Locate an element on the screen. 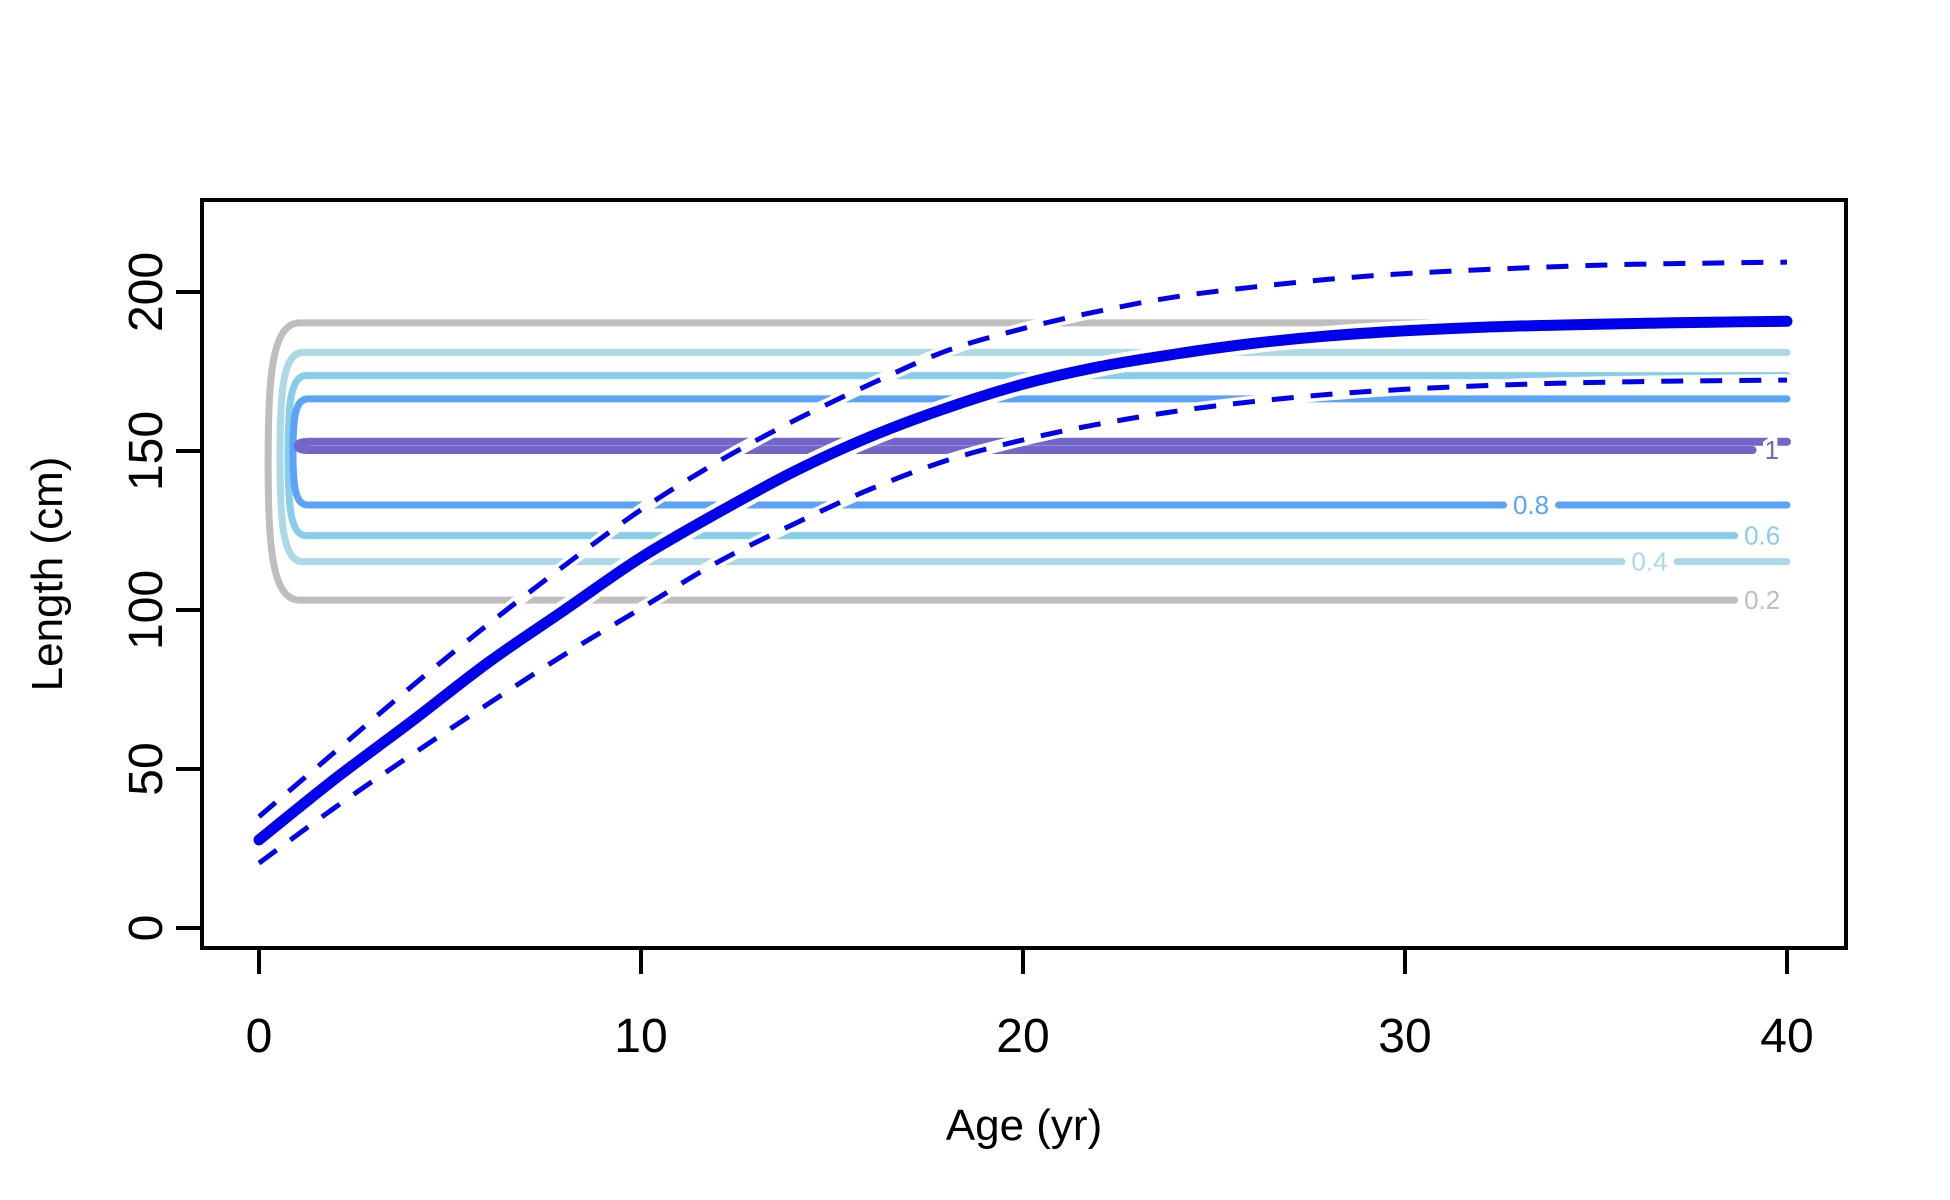 The image size is (1950, 1200). contour-label-0.4: 0.4 is located at coordinates (1649, 562).